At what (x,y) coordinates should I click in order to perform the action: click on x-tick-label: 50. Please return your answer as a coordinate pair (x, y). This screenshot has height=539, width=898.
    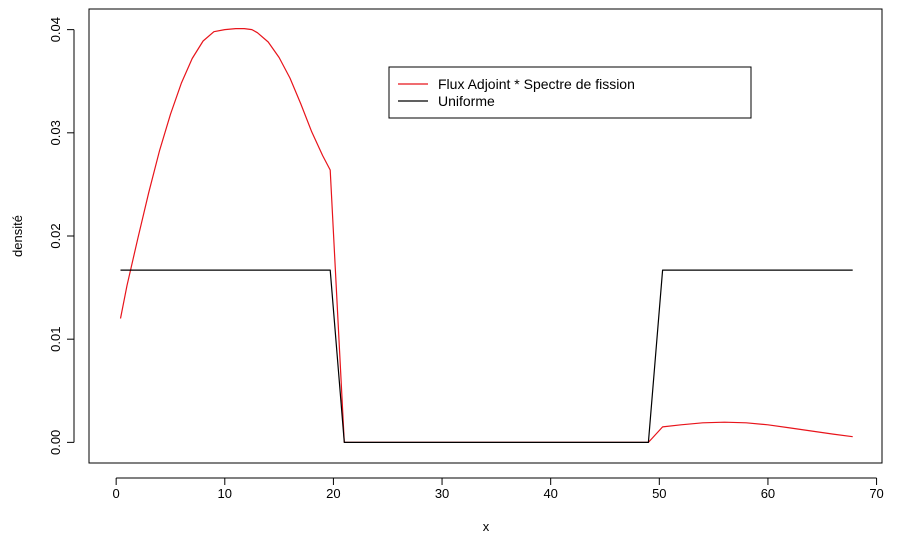
    Looking at the image, I should click on (659, 493).